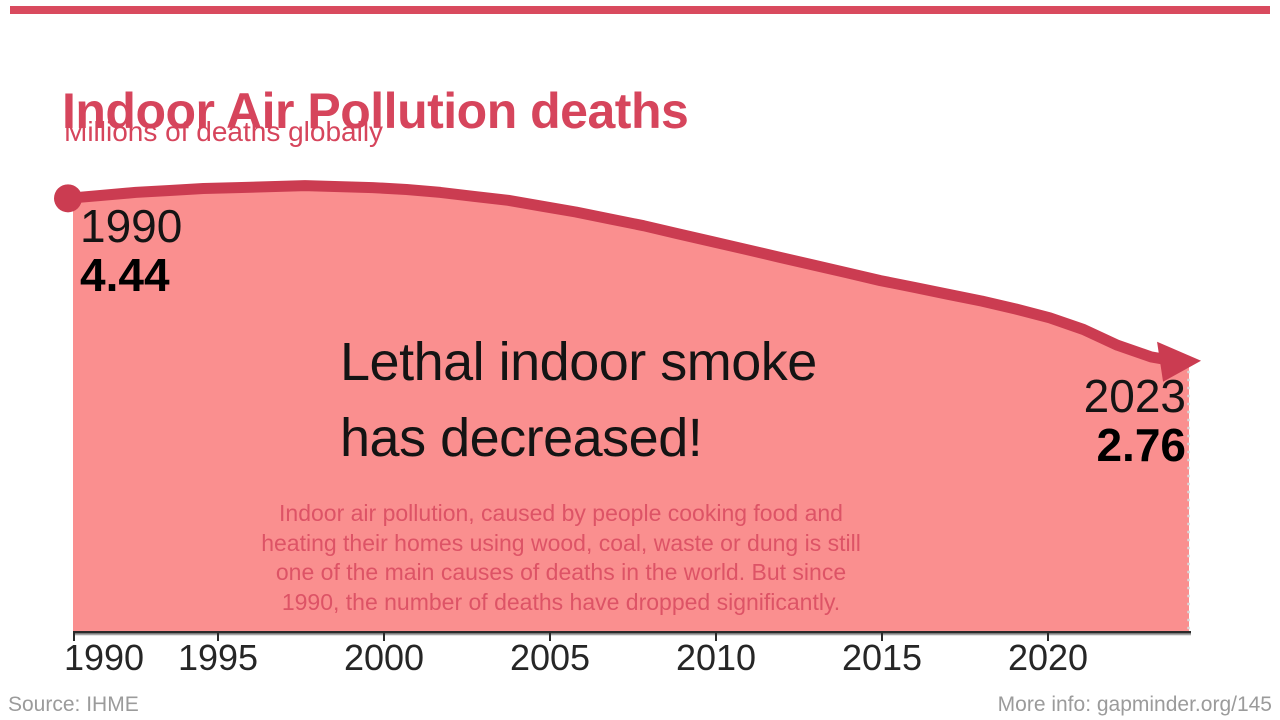 Image resolution: width=1280 pixels, height=720 pixels. Describe the element at coordinates (521, 438) in the screenshot. I see `headline-line-2: has decreased!` at that location.